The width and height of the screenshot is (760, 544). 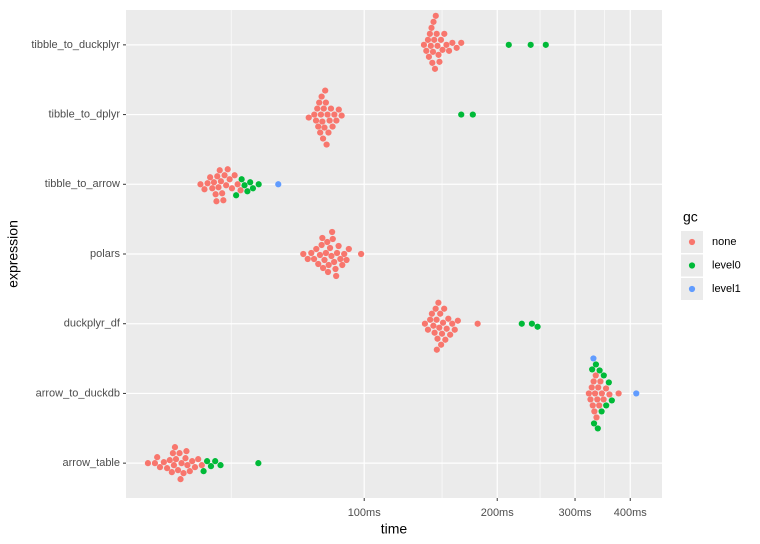 I want to click on y-axis-title: expression, so click(x=13, y=254).